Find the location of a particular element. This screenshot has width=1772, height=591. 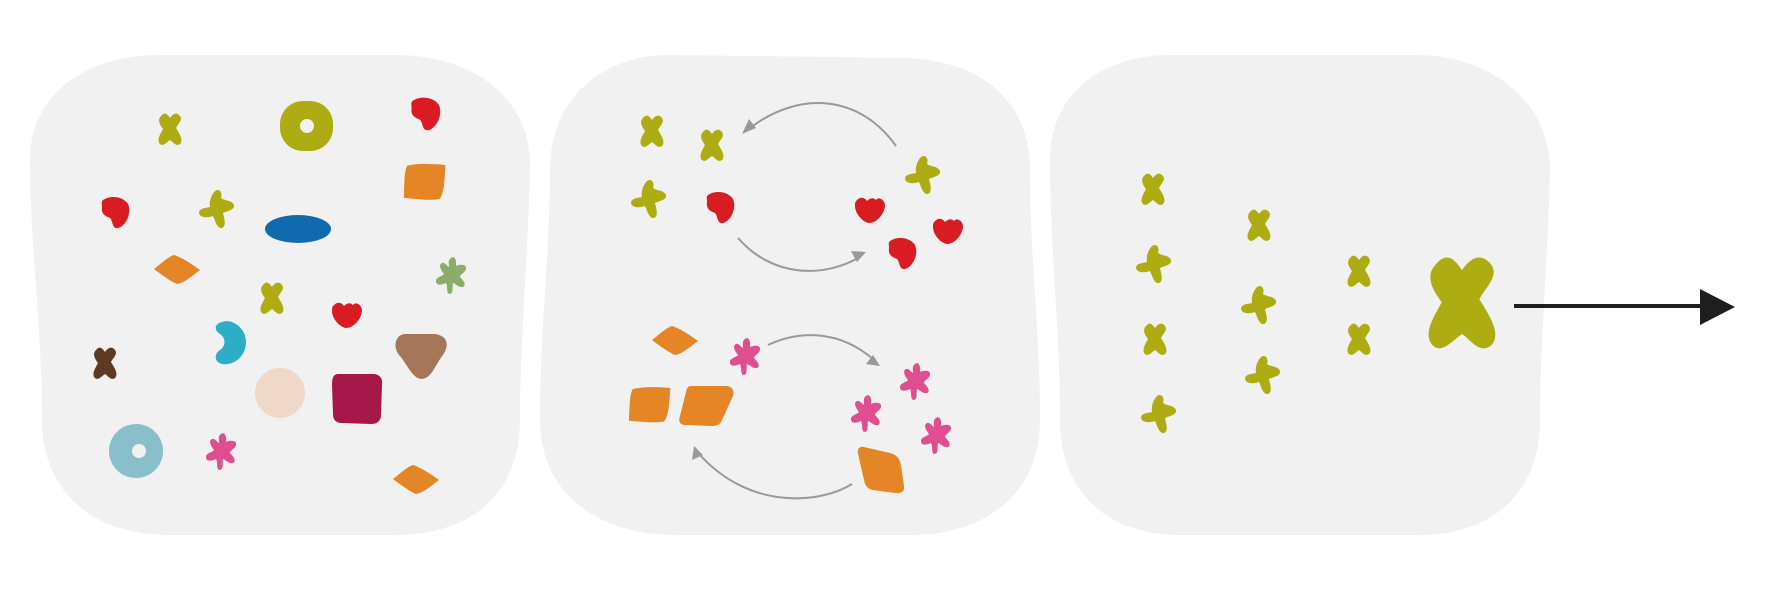

olive-ring-icon is located at coordinates (306, 126).